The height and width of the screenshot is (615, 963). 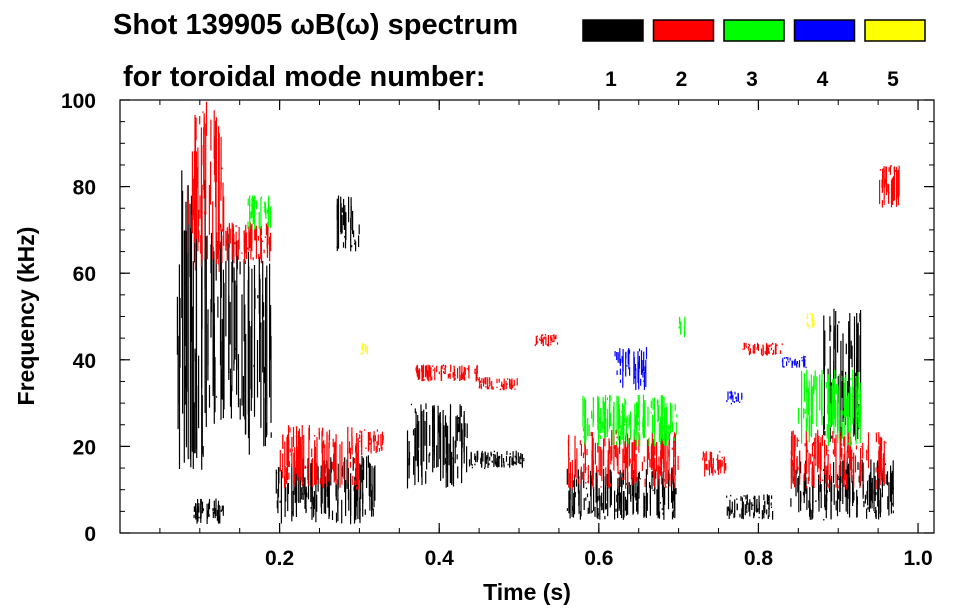 What do you see at coordinates (598, 558) in the screenshot?
I see `x-tick-label: 0.6` at bounding box center [598, 558].